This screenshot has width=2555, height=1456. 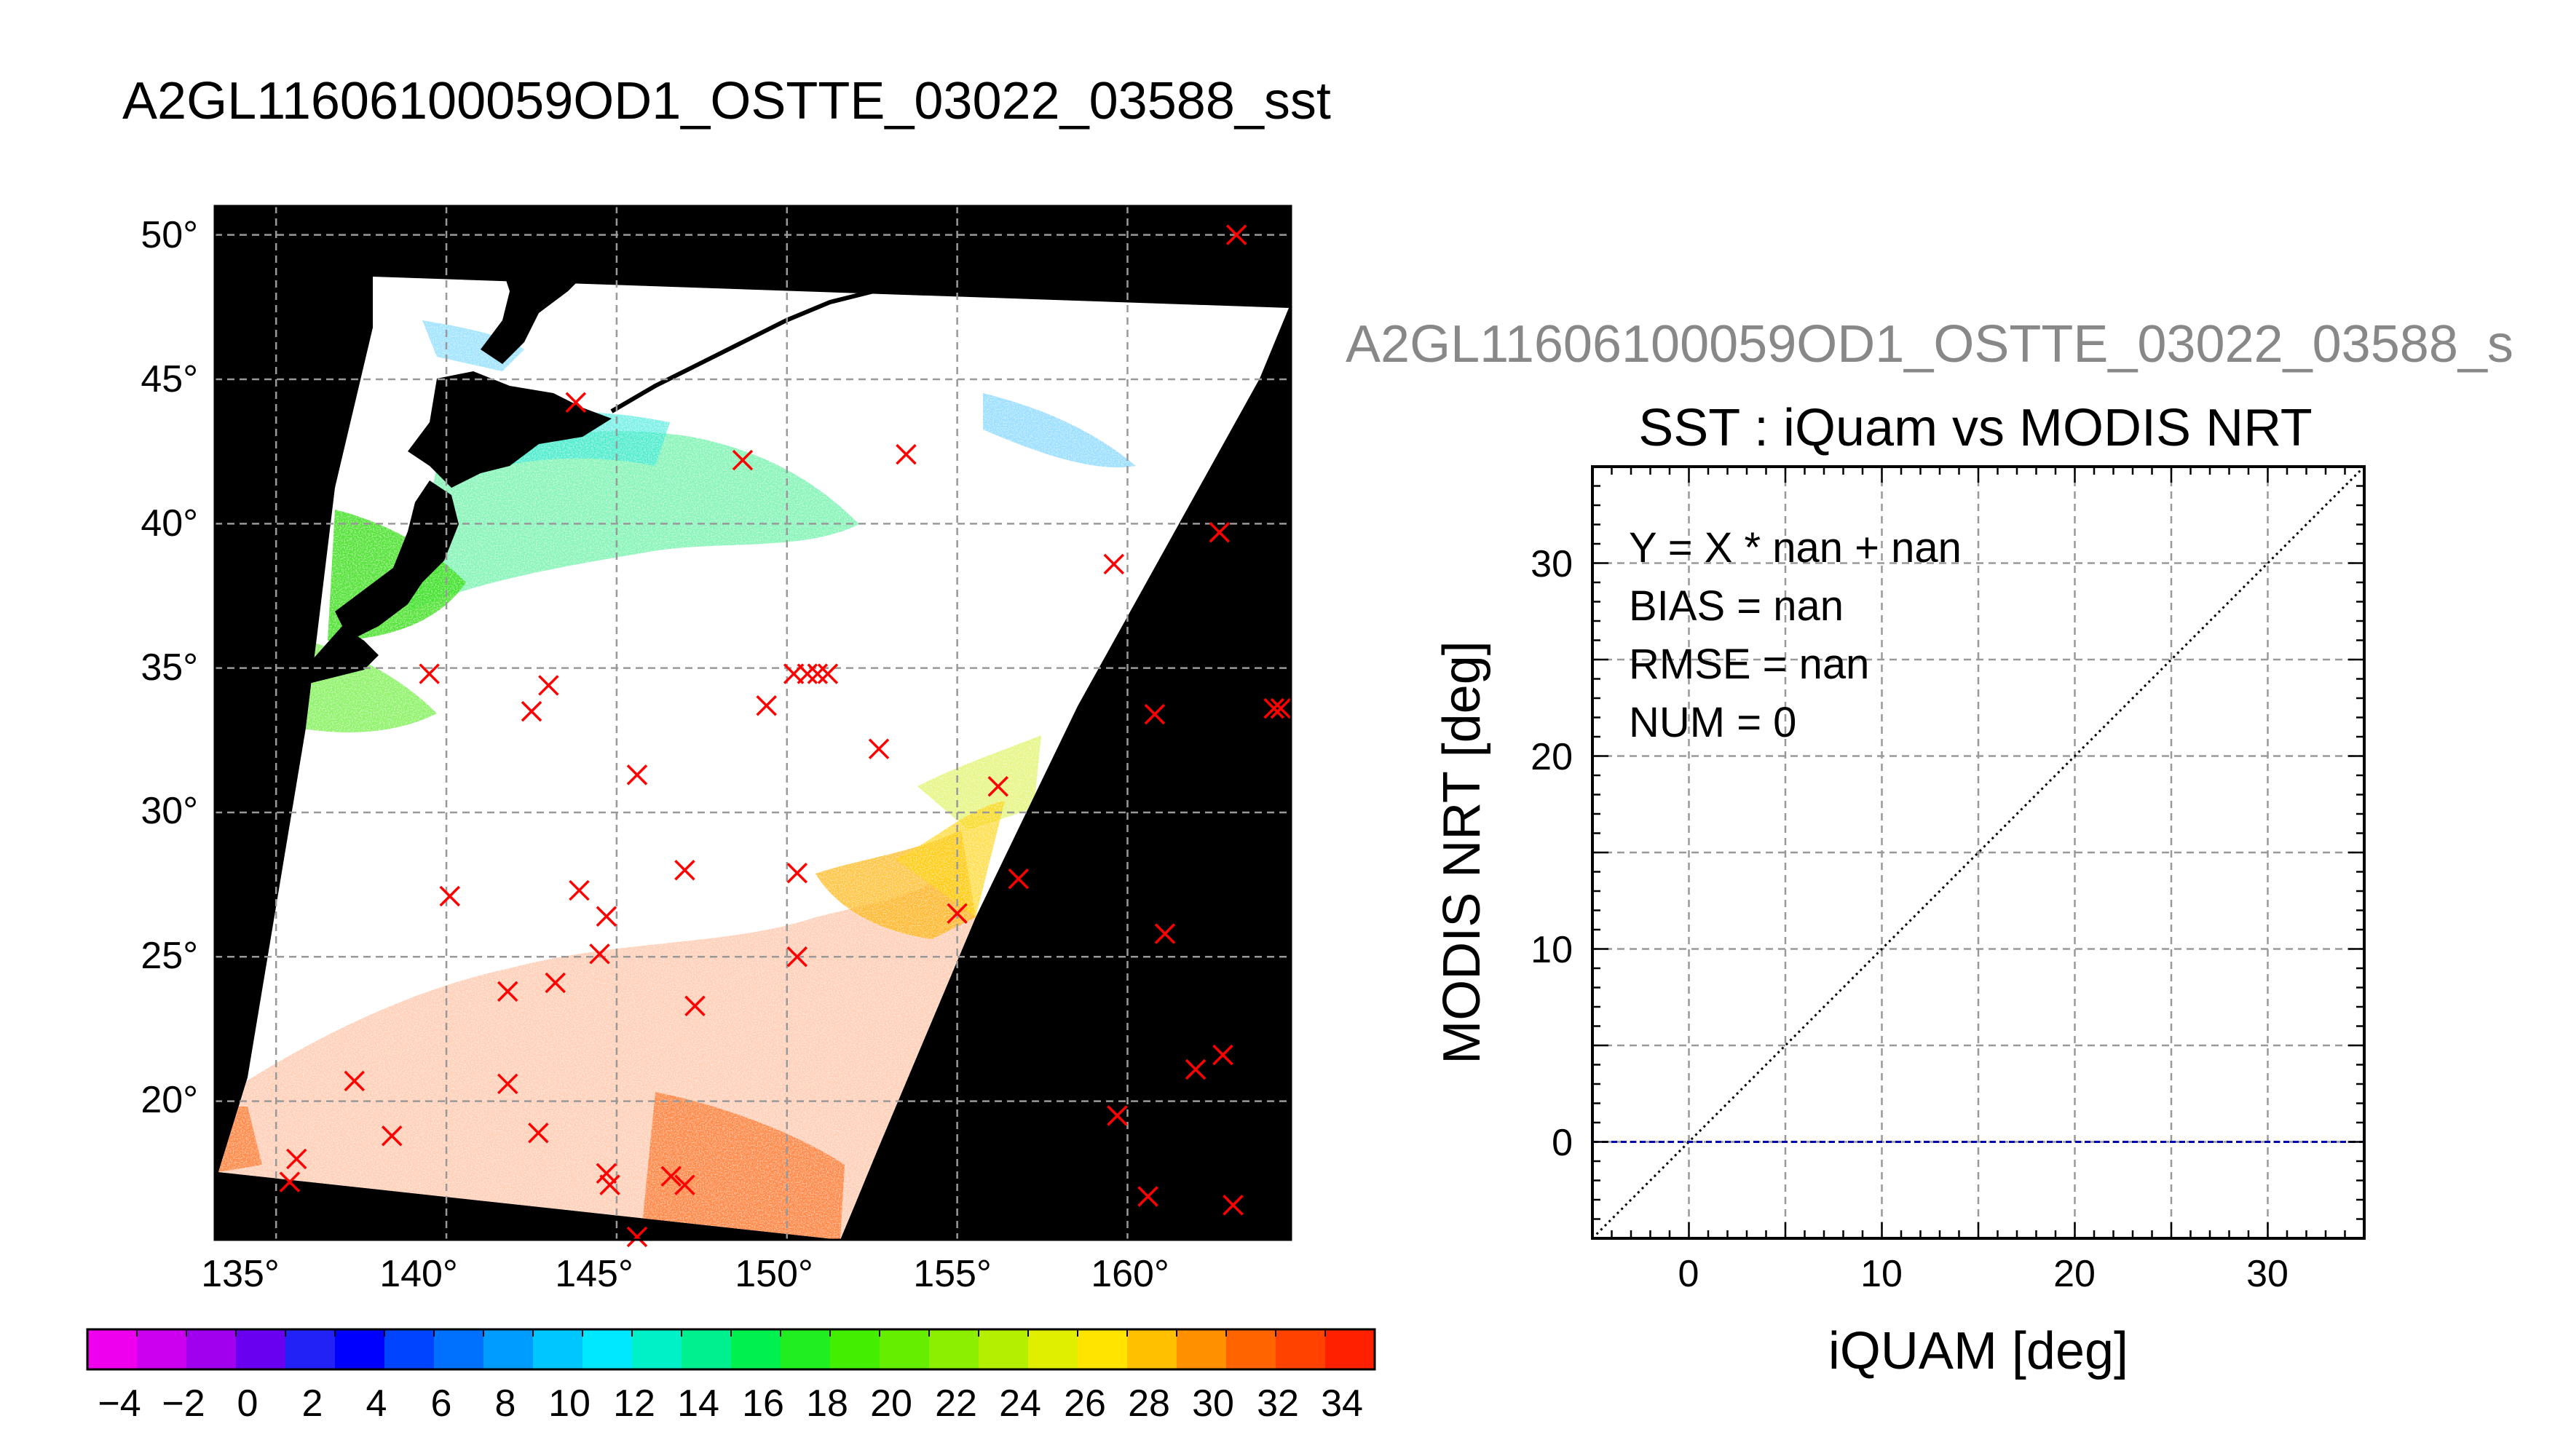 I want to click on y-tick-label: 25°, so click(x=169, y=956).